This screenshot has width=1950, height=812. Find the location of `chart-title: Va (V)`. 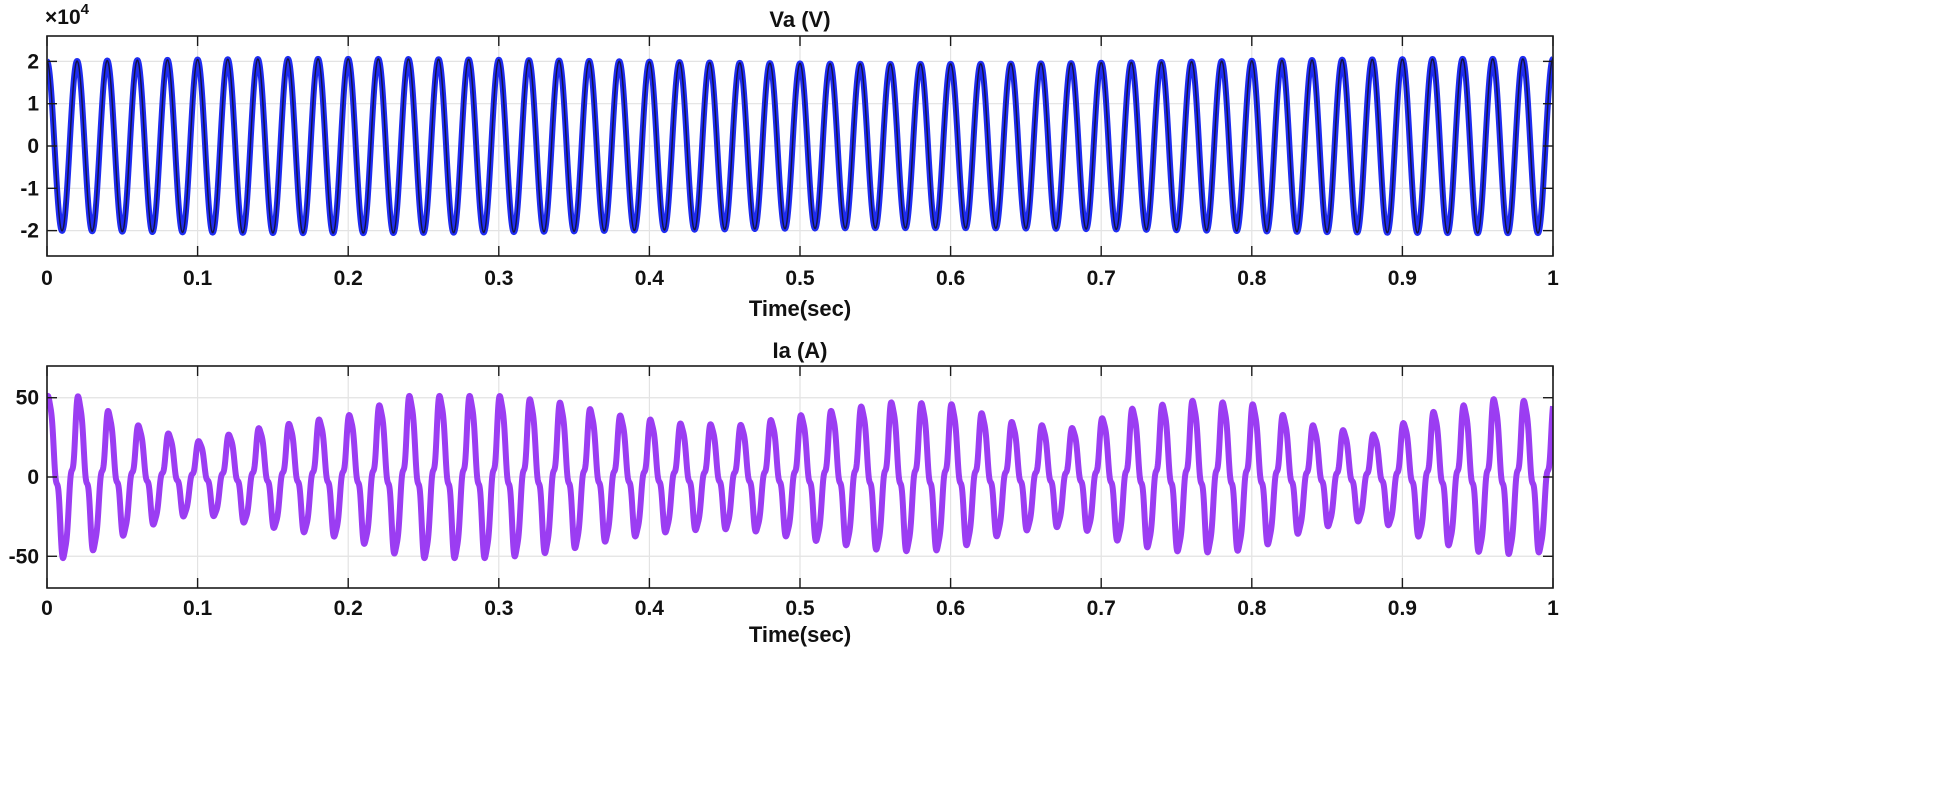

chart-title: Va (V) is located at coordinates (799, 19).